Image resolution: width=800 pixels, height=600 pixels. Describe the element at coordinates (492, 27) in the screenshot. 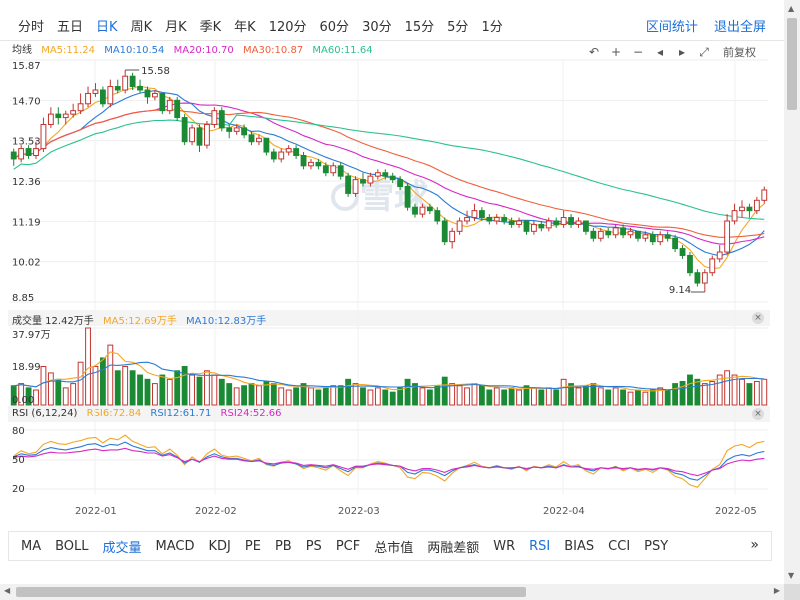

I see `period-tab: 1分` at that location.